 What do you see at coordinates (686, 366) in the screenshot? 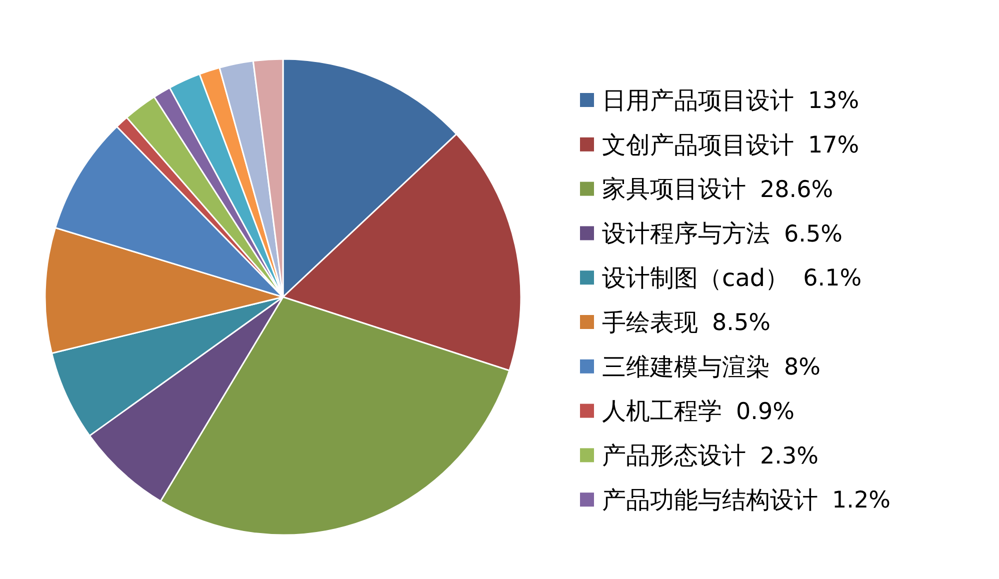
I see `legend-label: 三维建模与渲染` at bounding box center [686, 366].